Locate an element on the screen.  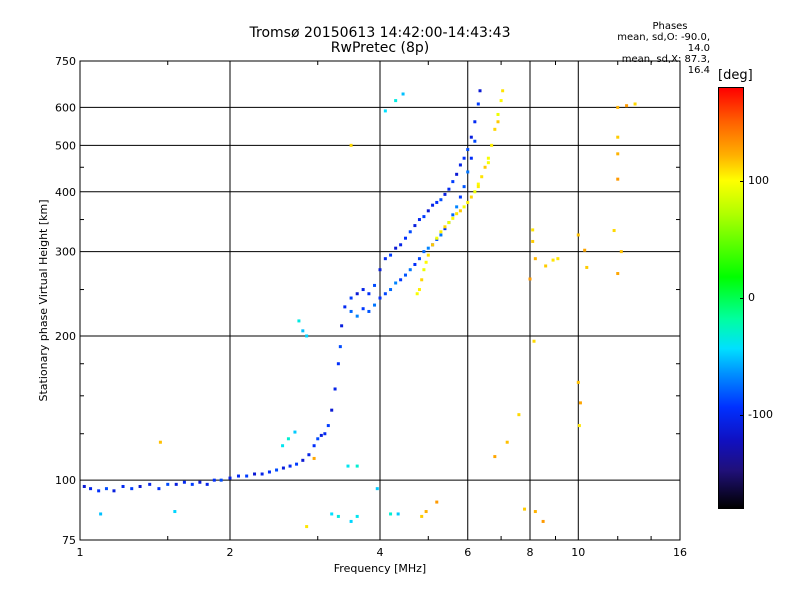
phase-stats-heading: Phases is located at coordinates (670, 26).